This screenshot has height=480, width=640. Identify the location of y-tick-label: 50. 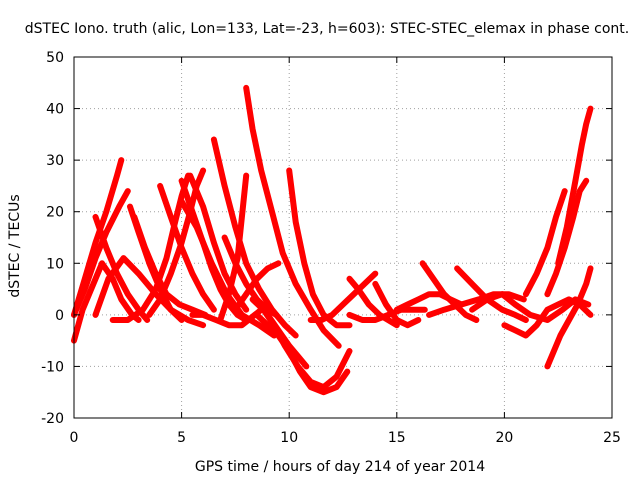
(55, 58).